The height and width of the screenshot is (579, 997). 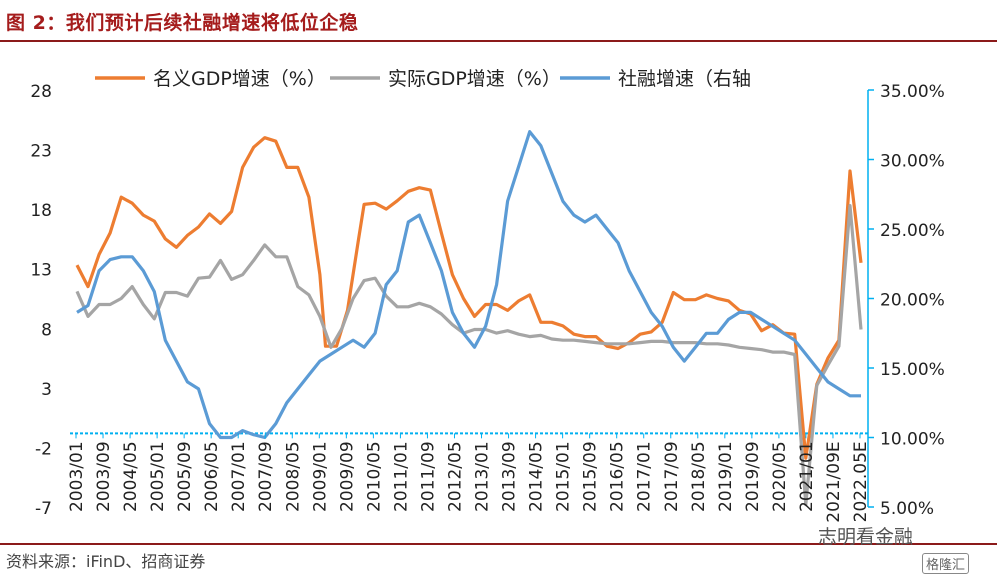 I want to click on x-tick-label: 2013/09, so click(x=510, y=476).